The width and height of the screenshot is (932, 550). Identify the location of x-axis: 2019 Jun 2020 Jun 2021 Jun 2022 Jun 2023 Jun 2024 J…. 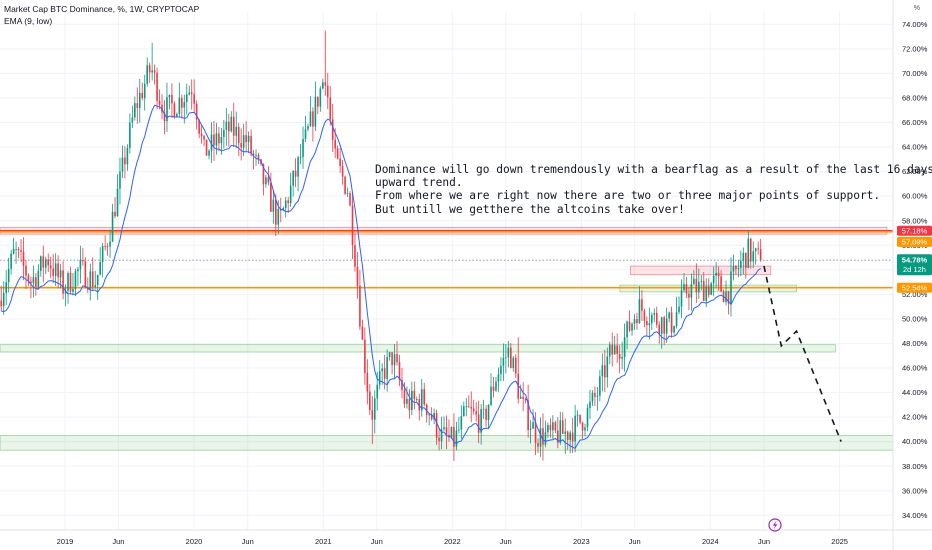
(466, 537).